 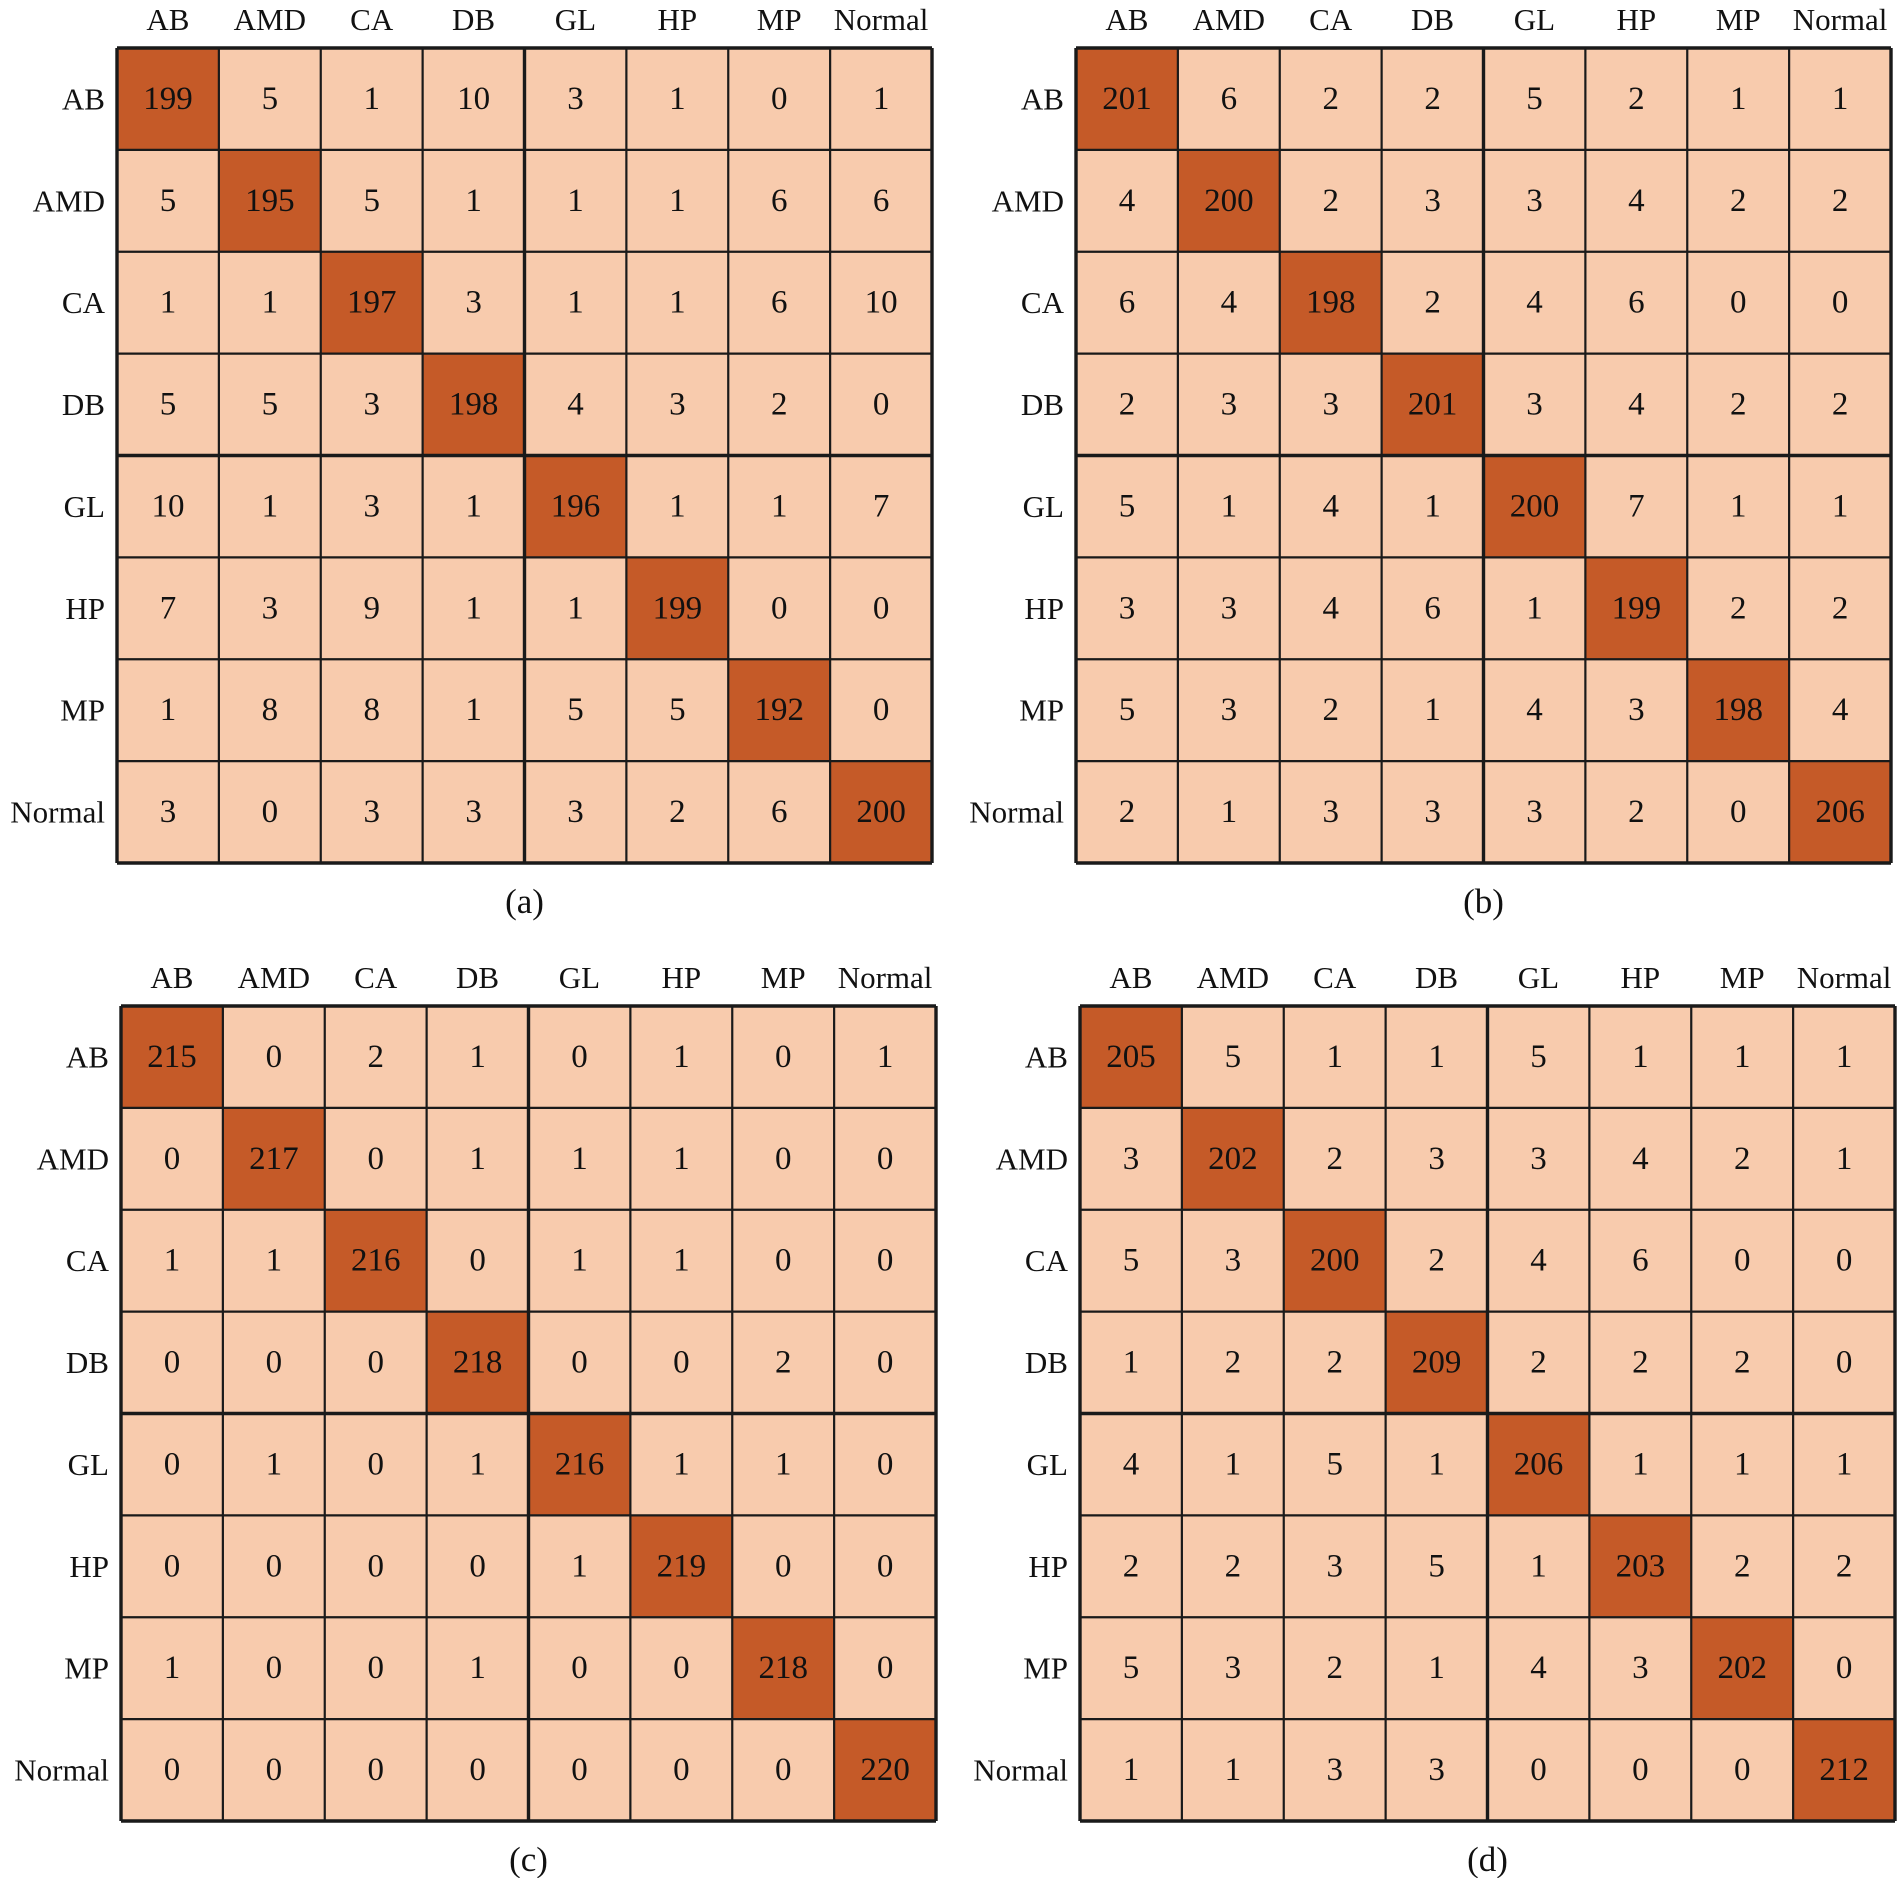 What do you see at coordinates (783, 1668) in the screenshot?
I see `cell-value: 218` at bounding box center [783, 1668].